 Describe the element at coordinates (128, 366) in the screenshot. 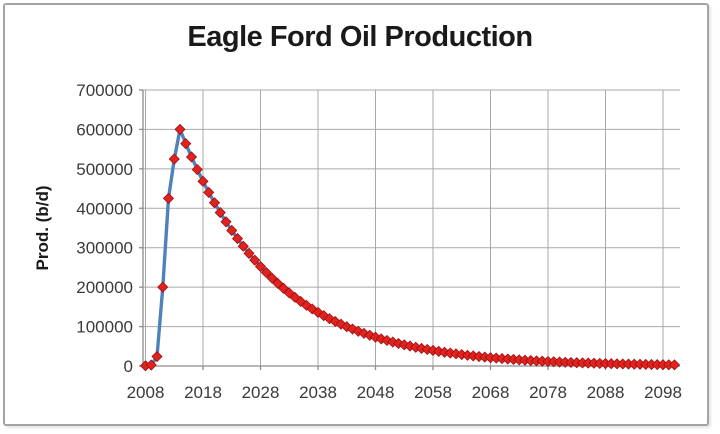

I see `y-tick-label: 0` at that location.